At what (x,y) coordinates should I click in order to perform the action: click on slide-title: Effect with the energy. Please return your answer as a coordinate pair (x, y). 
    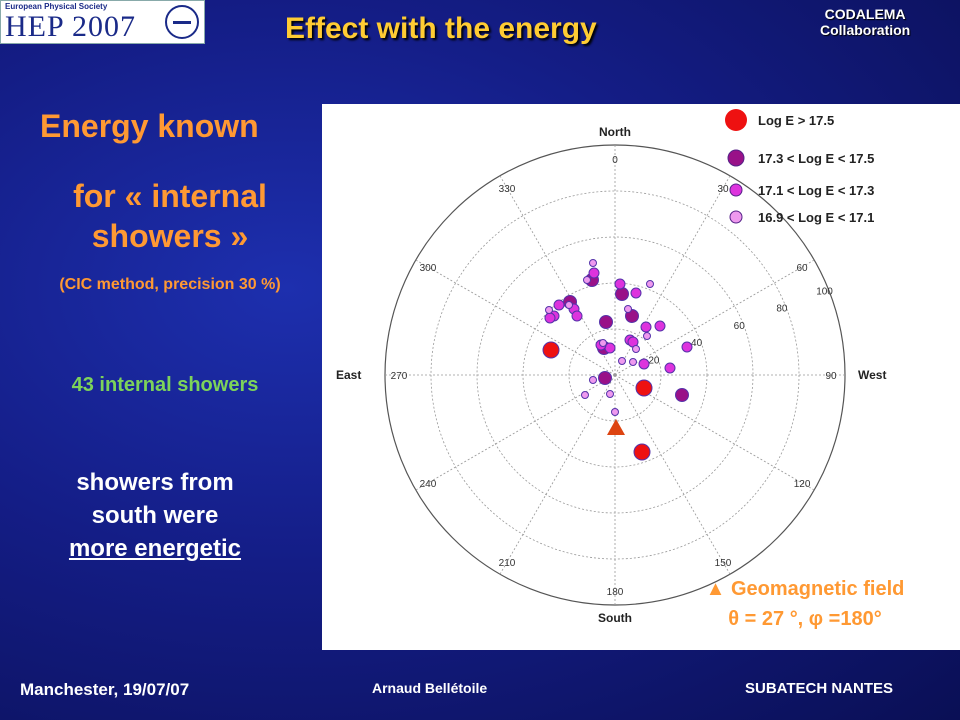
    Looking at the image, I should click on (441, 28).